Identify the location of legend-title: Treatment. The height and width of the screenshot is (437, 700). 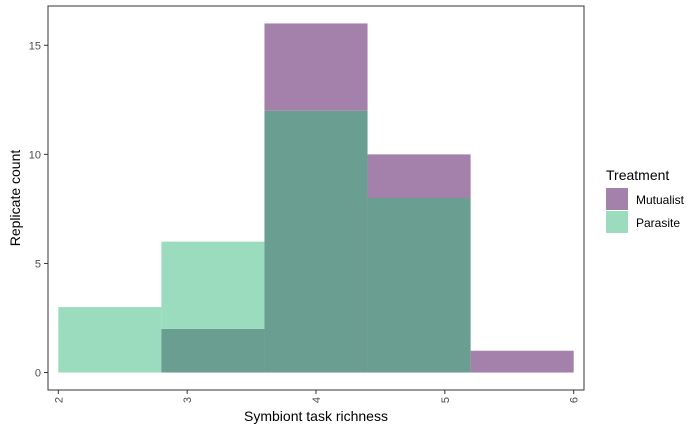
(637, 175).